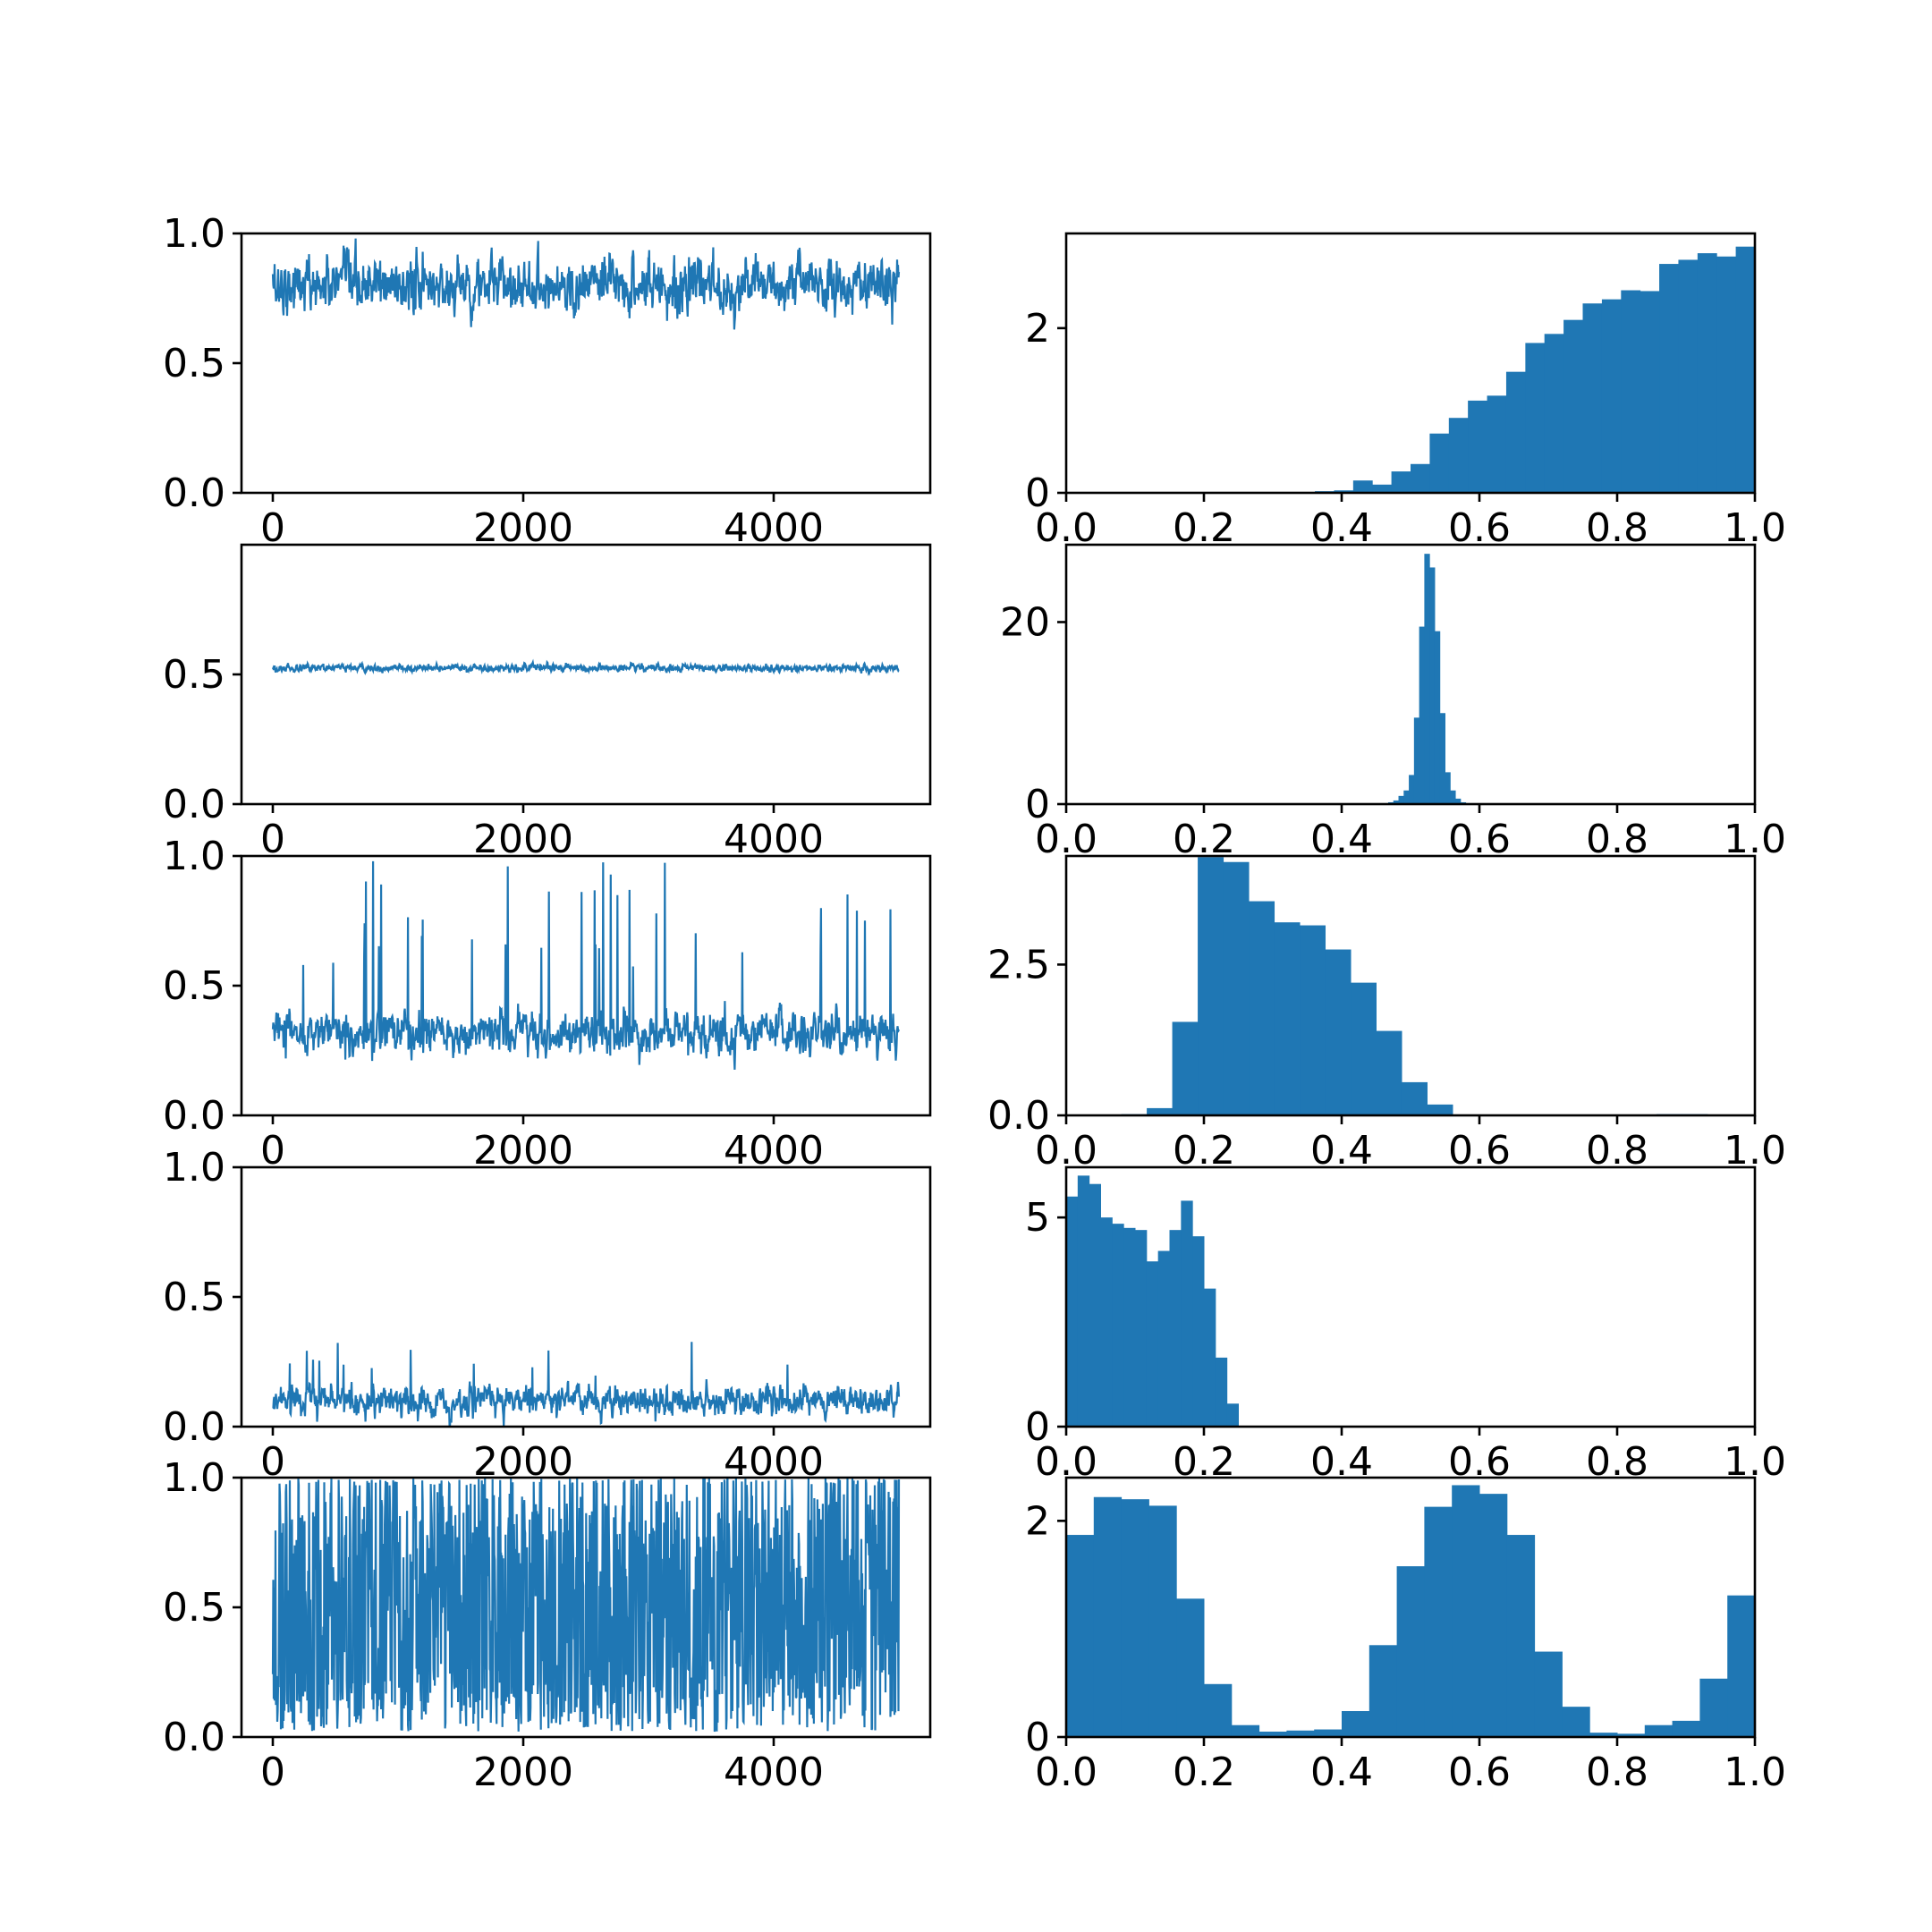 Image resolution: width=1932 pixels, height=1932 pixels. What do you see at coordinates (586, 1605) in the screenshot?
I see `row5-trace-plot-area` at bounding box center [586, 1605].